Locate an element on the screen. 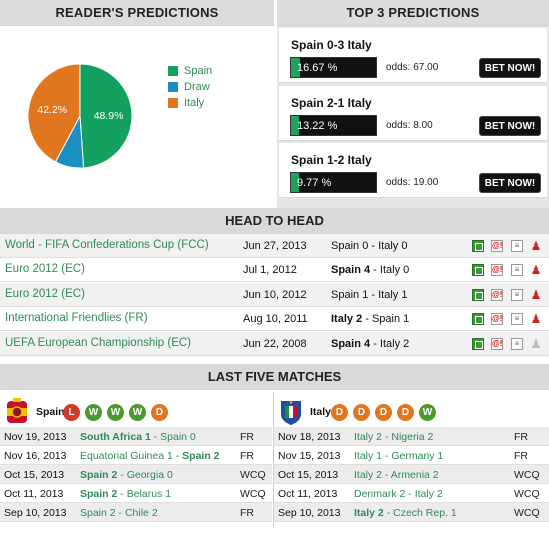 This screenshot has width=549, height=534. prediction-score: Spain 2-1 Italy is located at coordinates (331, 103).